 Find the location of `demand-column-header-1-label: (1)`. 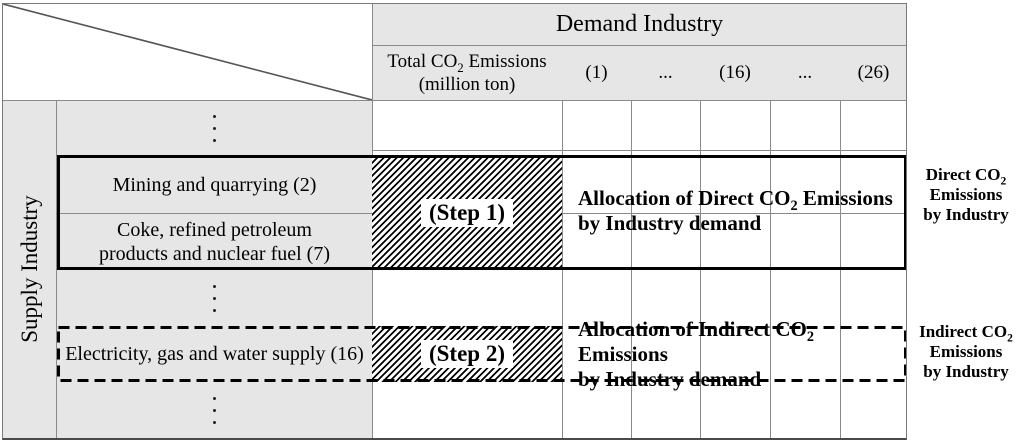

demand-column-header-1-label: (1) is located at coordinates (596, 72).